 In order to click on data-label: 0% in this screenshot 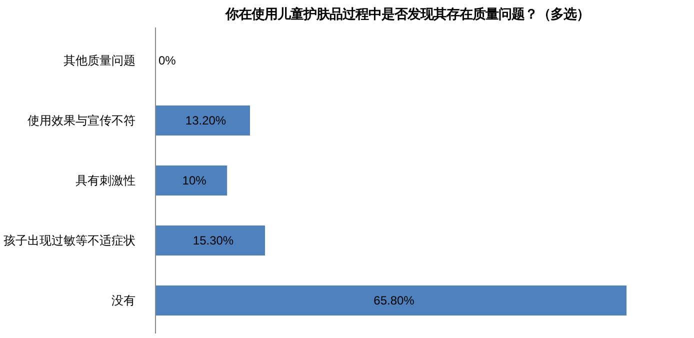, I will do `click(167, 61)`.